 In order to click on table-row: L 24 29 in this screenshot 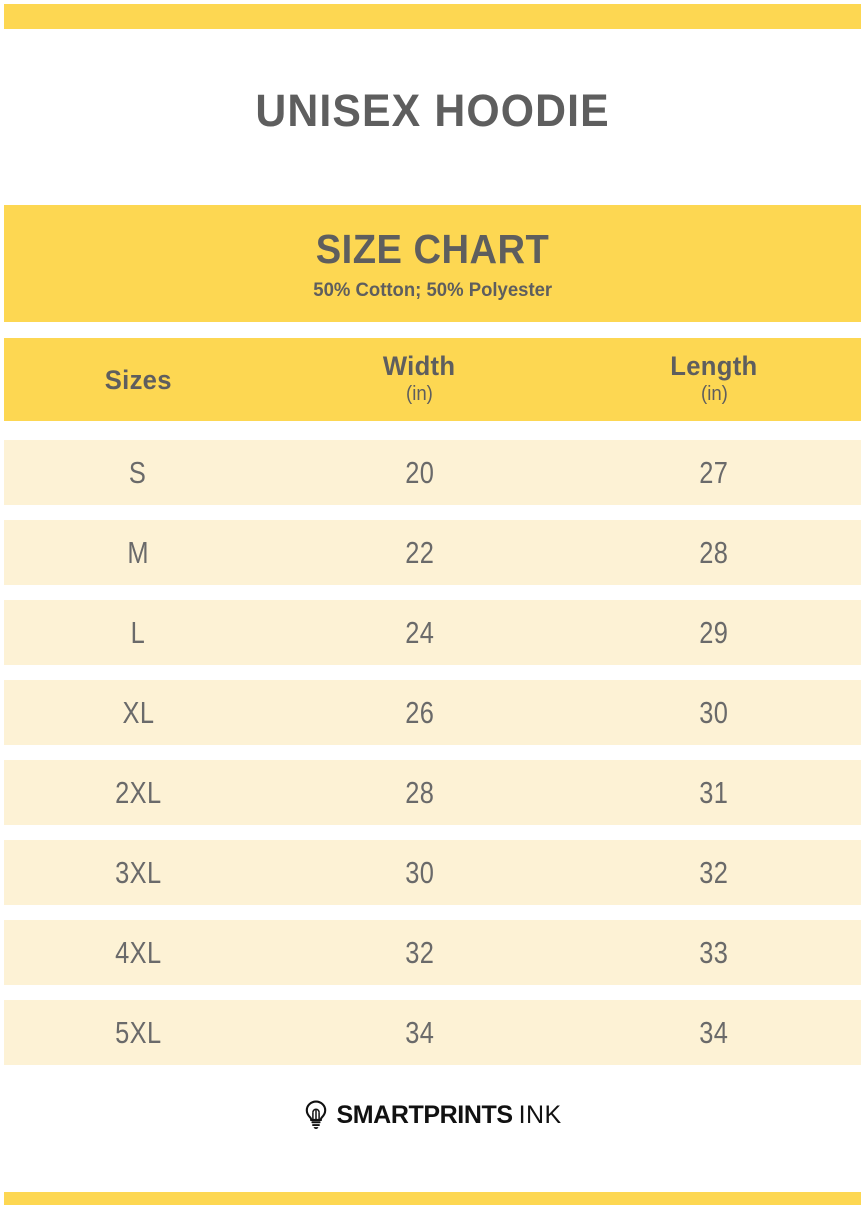, I will do `click(432, 632)`.